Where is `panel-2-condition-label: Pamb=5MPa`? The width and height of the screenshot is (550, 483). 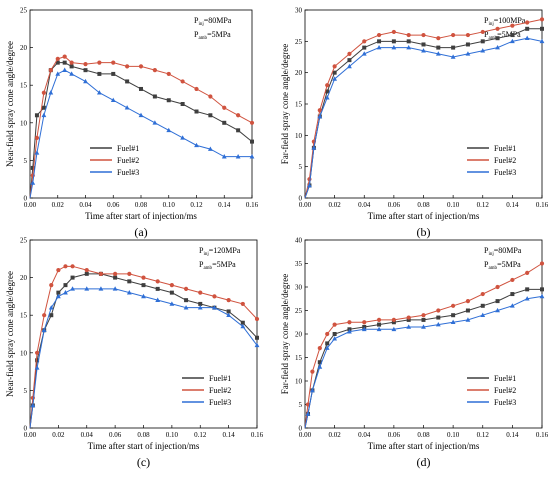 panel-2-condition-label: Pamb=5MPa is located at coordinates (217, 265).